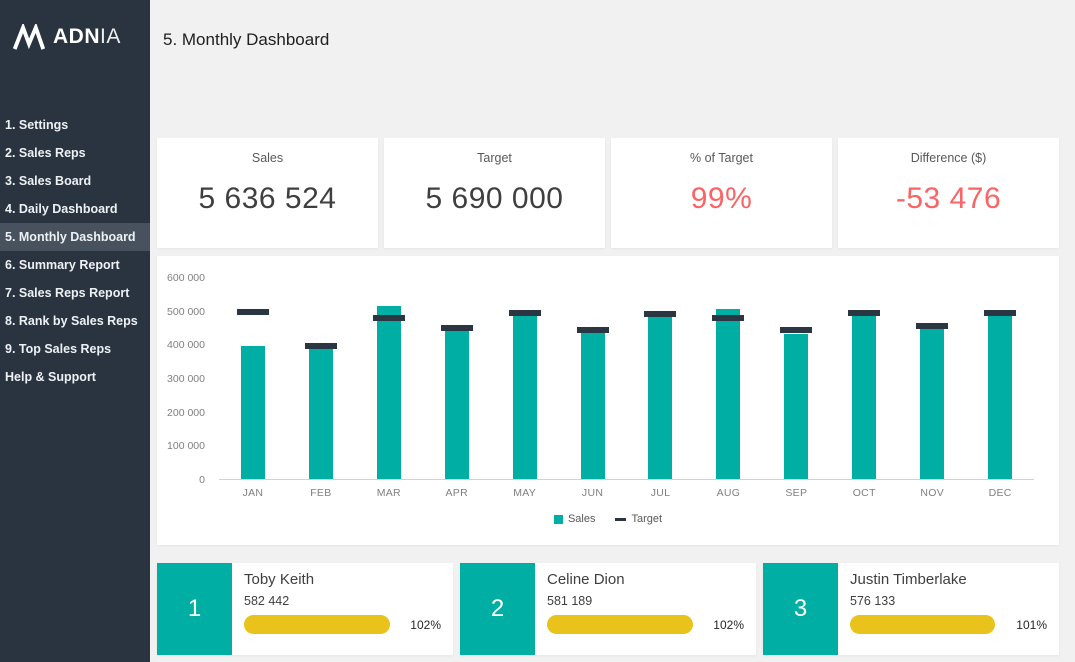 This screenshot has width=1075, height=662. I want to click on sidebar-item: 1. Settings, so click(37, 125).